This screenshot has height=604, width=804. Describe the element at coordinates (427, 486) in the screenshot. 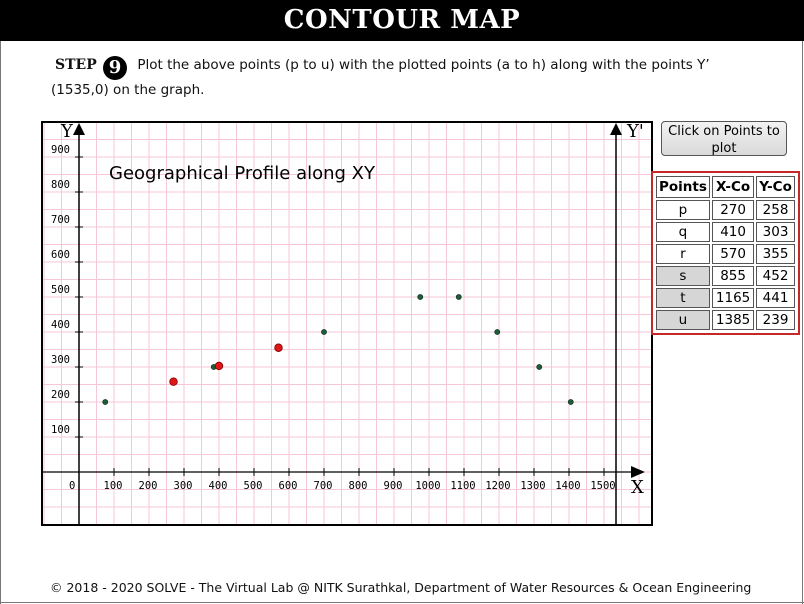

I see `x-tick-label: 1000` at that location.